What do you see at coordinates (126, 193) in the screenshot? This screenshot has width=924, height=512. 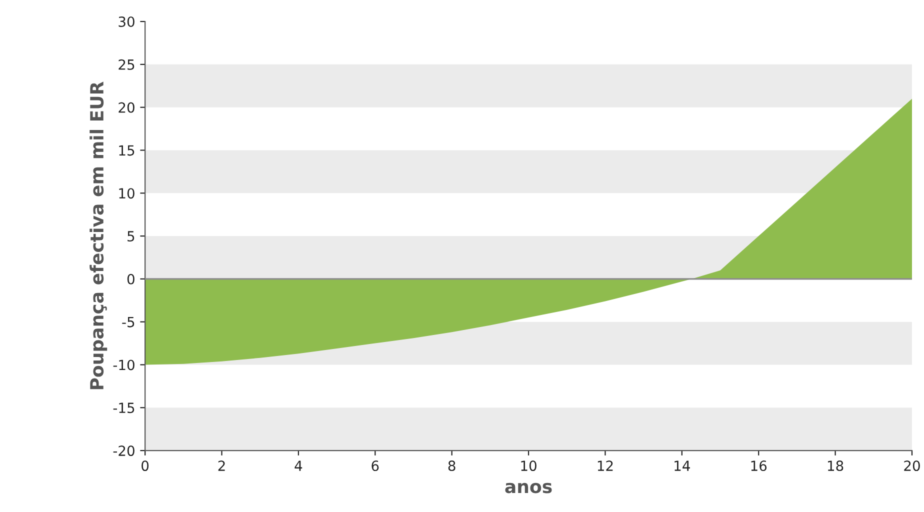 I see `y-tick-label: 10` at bounding box center [126, 193].